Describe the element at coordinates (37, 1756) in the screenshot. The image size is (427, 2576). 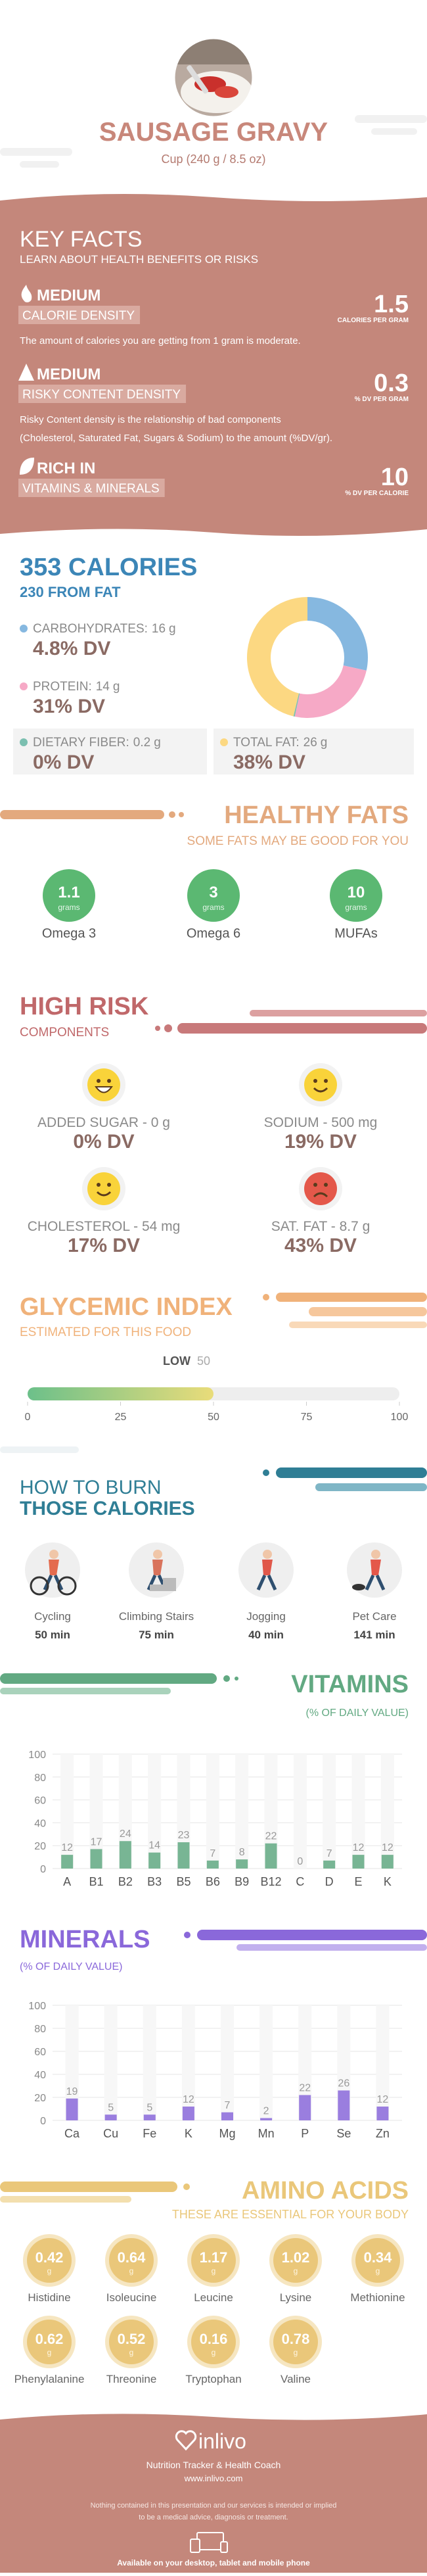
I see `y-tick-label: 100` at that location.